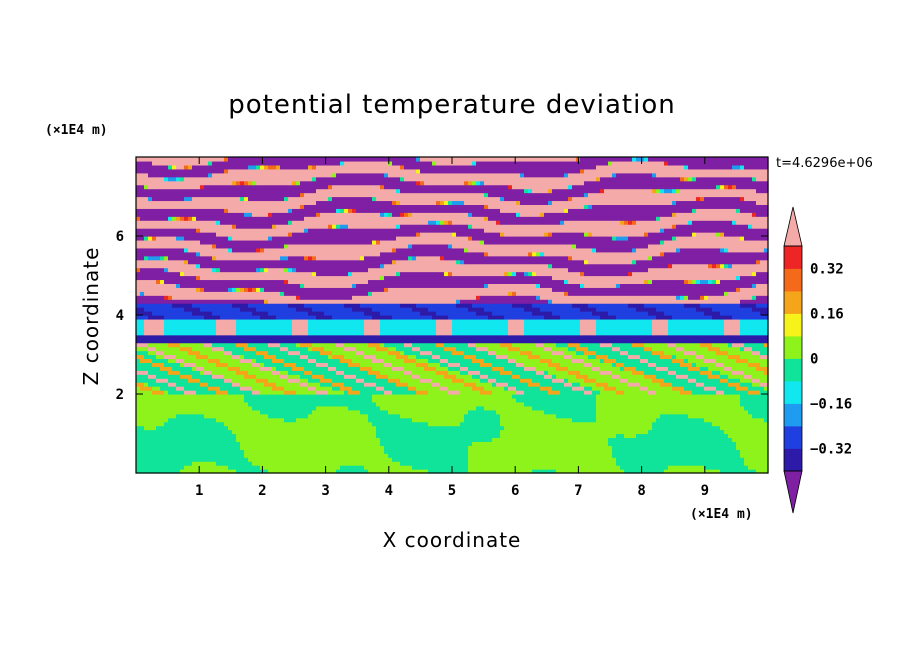  I want to click on colorbar-bin, so click(793, 437).